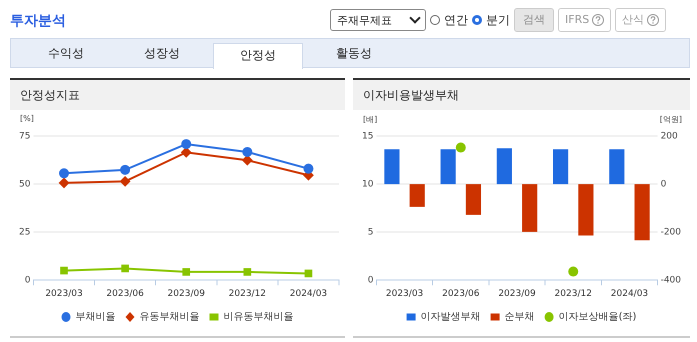 The image size is (697, 342). I want to click on text: 수익성, so click(66, 53).